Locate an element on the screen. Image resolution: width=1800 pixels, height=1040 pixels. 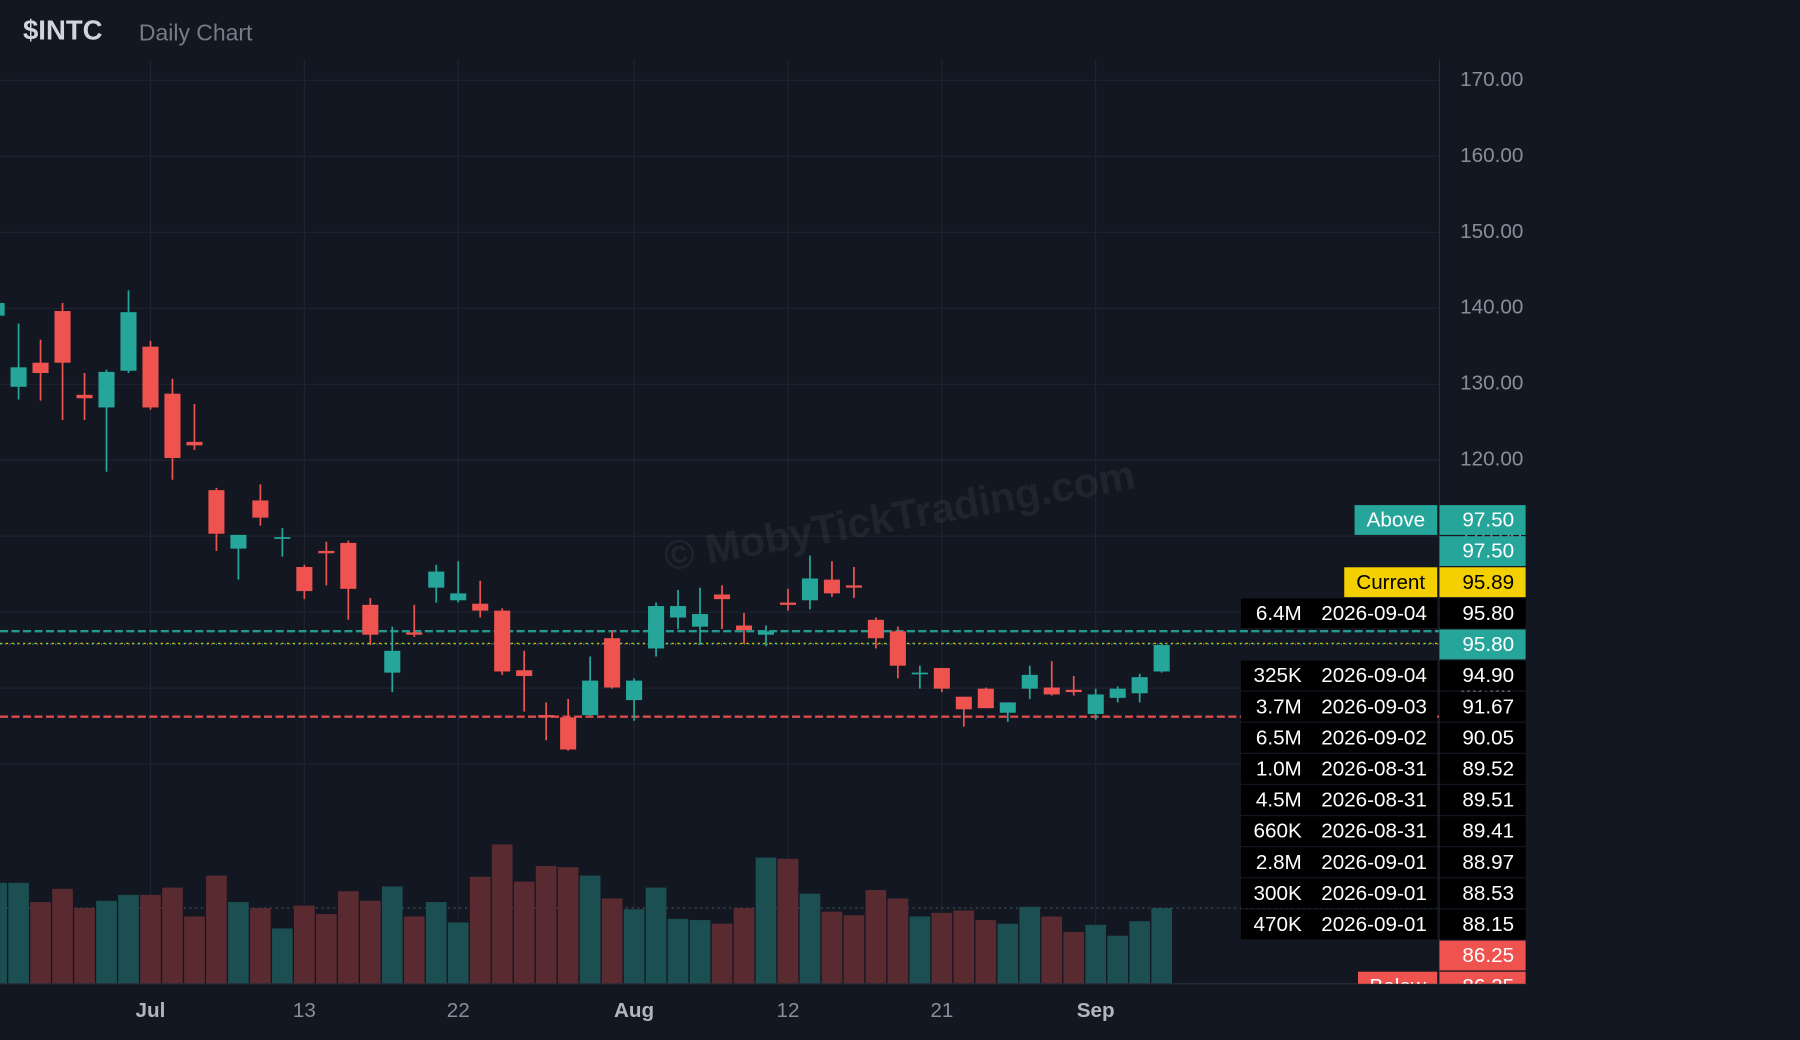
trade-price: 89.41 is located at coordinates (1488, 831).